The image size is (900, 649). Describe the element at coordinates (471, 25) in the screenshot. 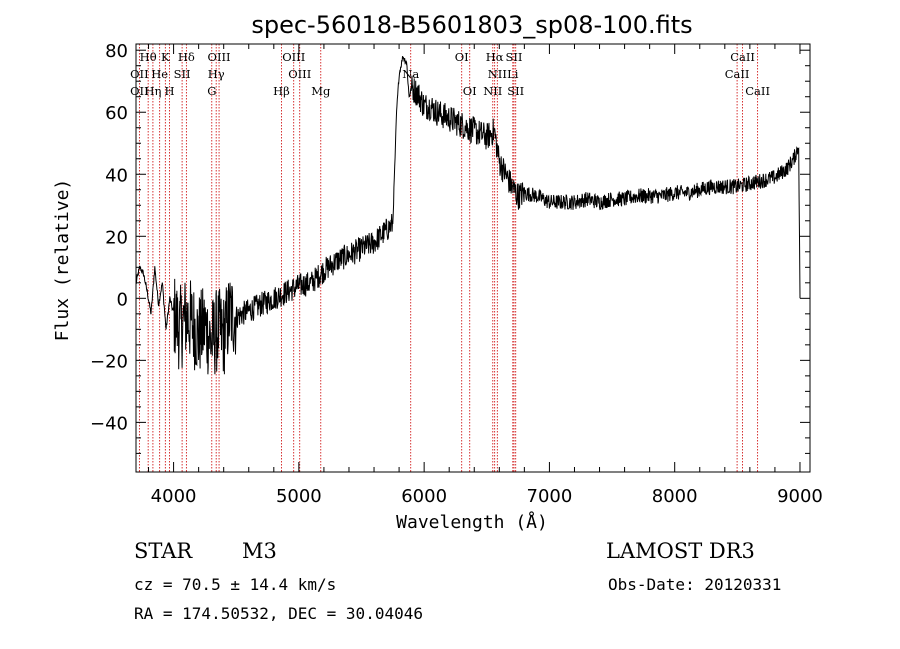

I see `chart-title: spec-56018-B5601803_sp08-100.fits` at that location.